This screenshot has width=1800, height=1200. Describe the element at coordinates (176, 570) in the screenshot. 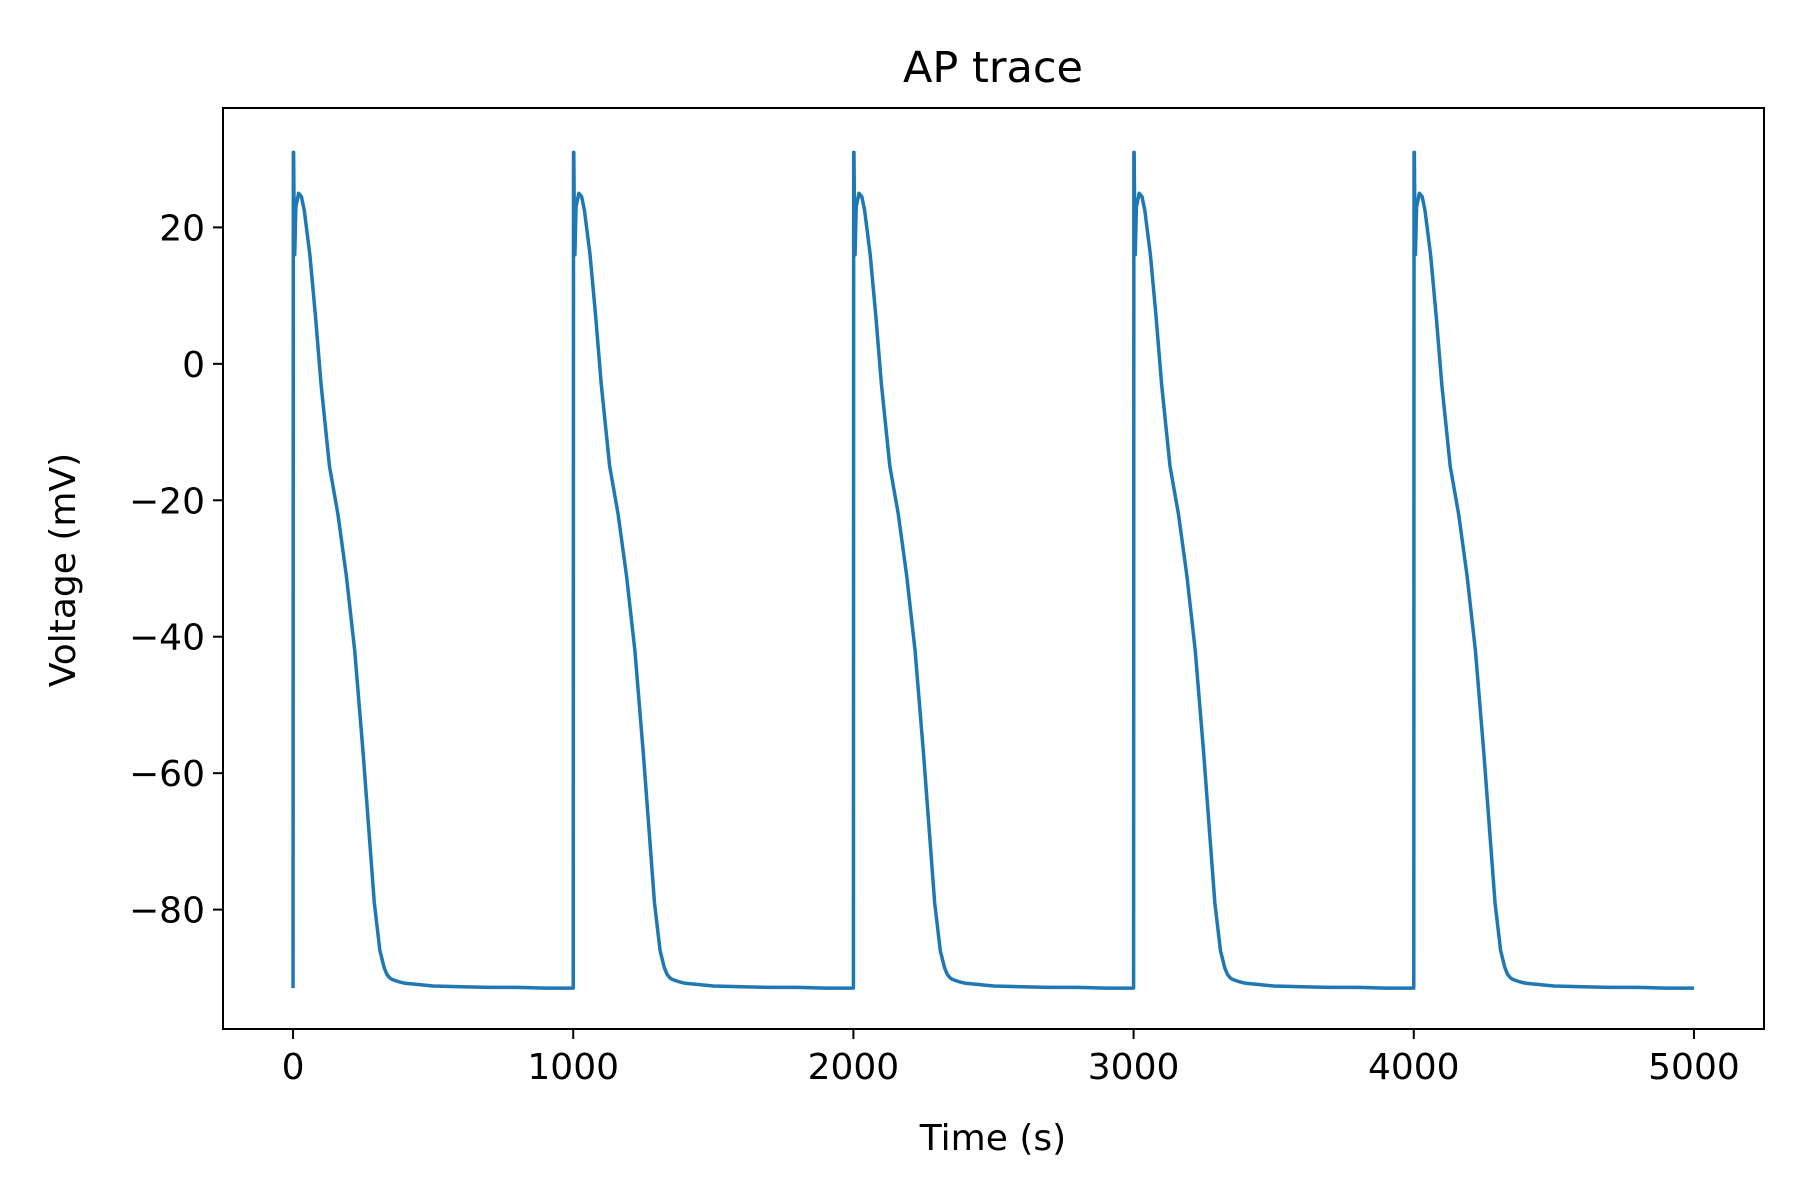

I see `y-axis: 20 0 −20 −40 −60 −80` at that location.